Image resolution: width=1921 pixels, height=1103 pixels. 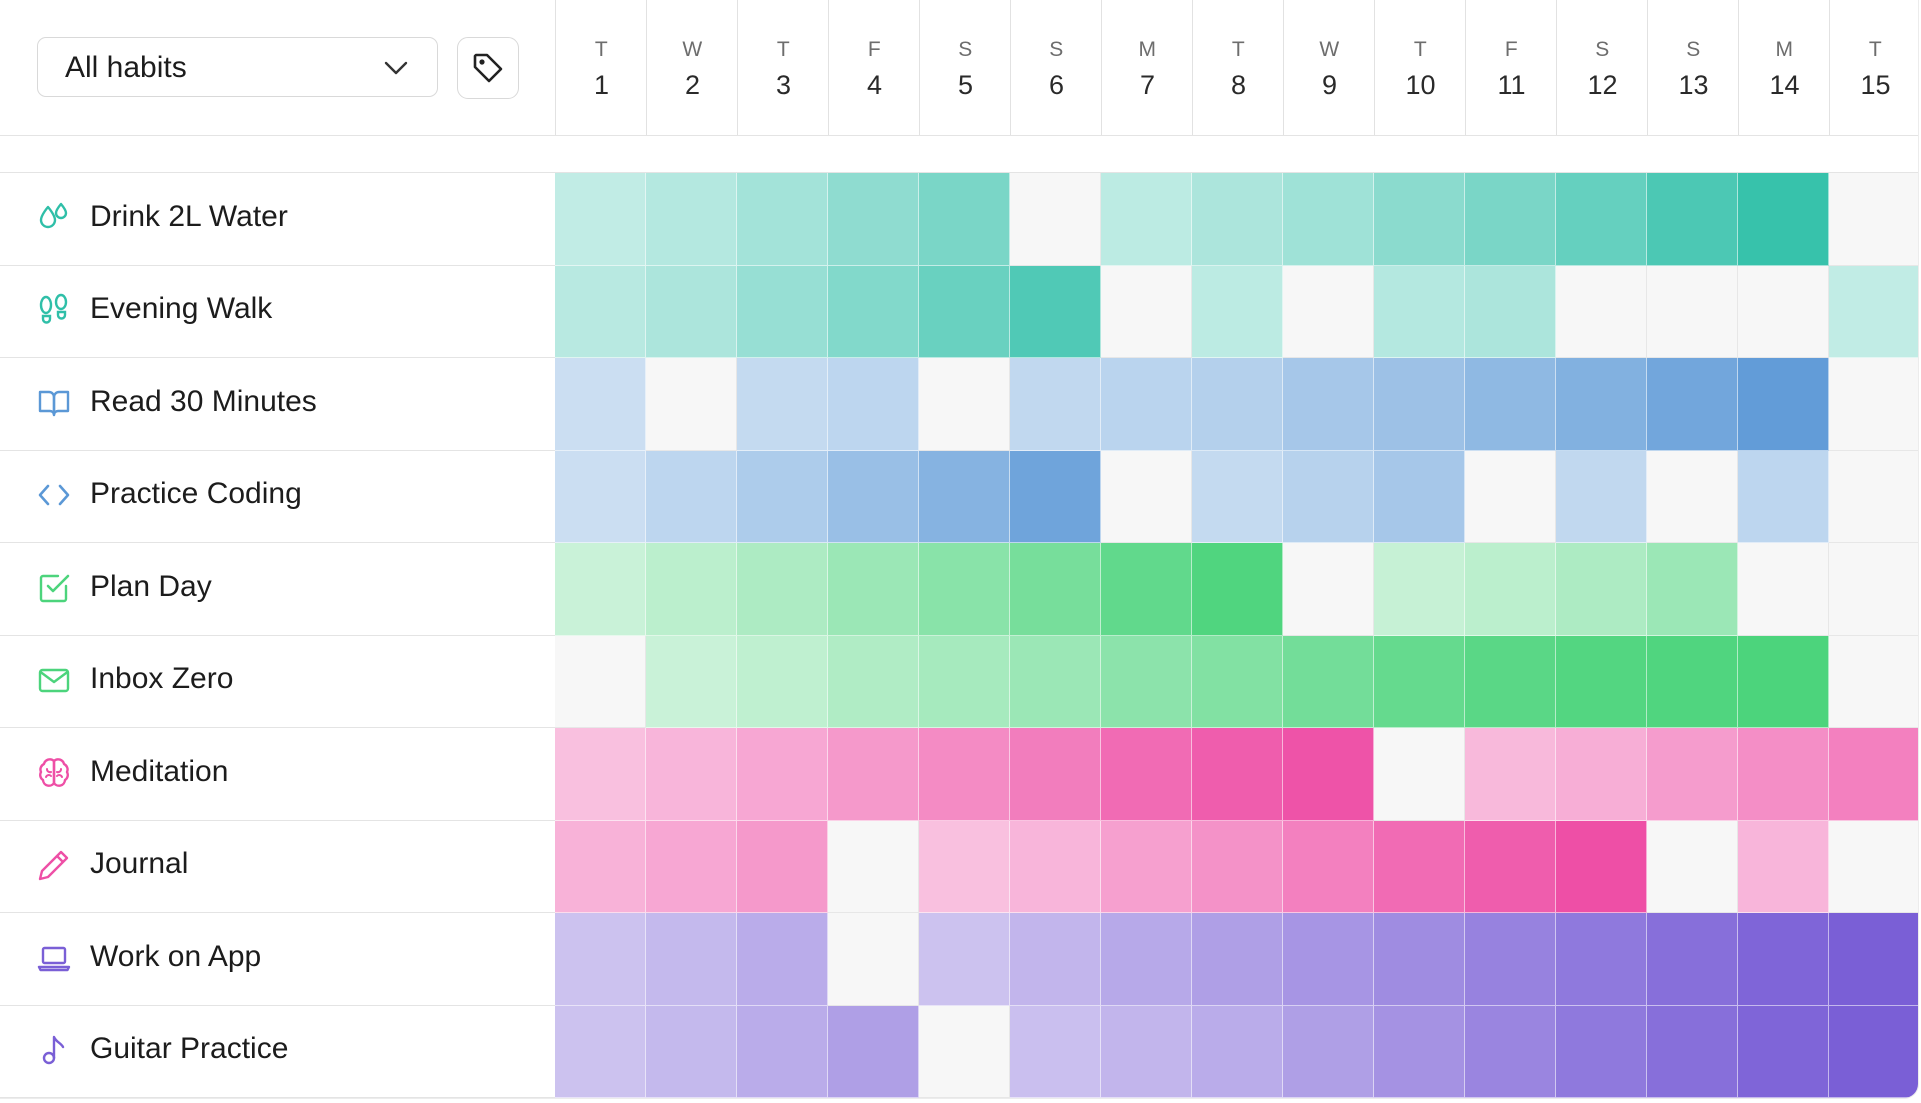 I want to click on habit-name: Meditation, so click(x=159, y=771).